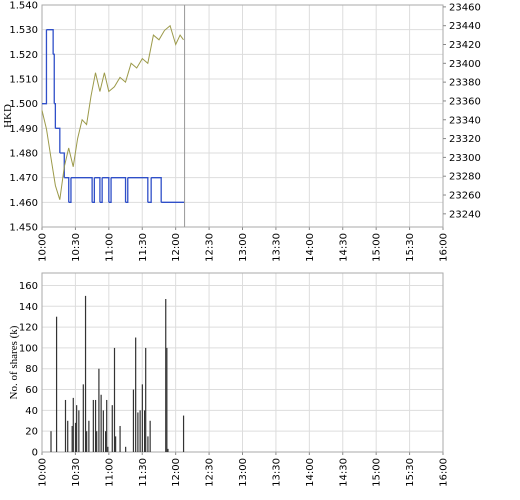 This screenshot has width=520, height=500. What do you see at coordinates (465, 83) in the screenshot?
I see `y2-tick-label: 23380` at bounding box center [465, 83].